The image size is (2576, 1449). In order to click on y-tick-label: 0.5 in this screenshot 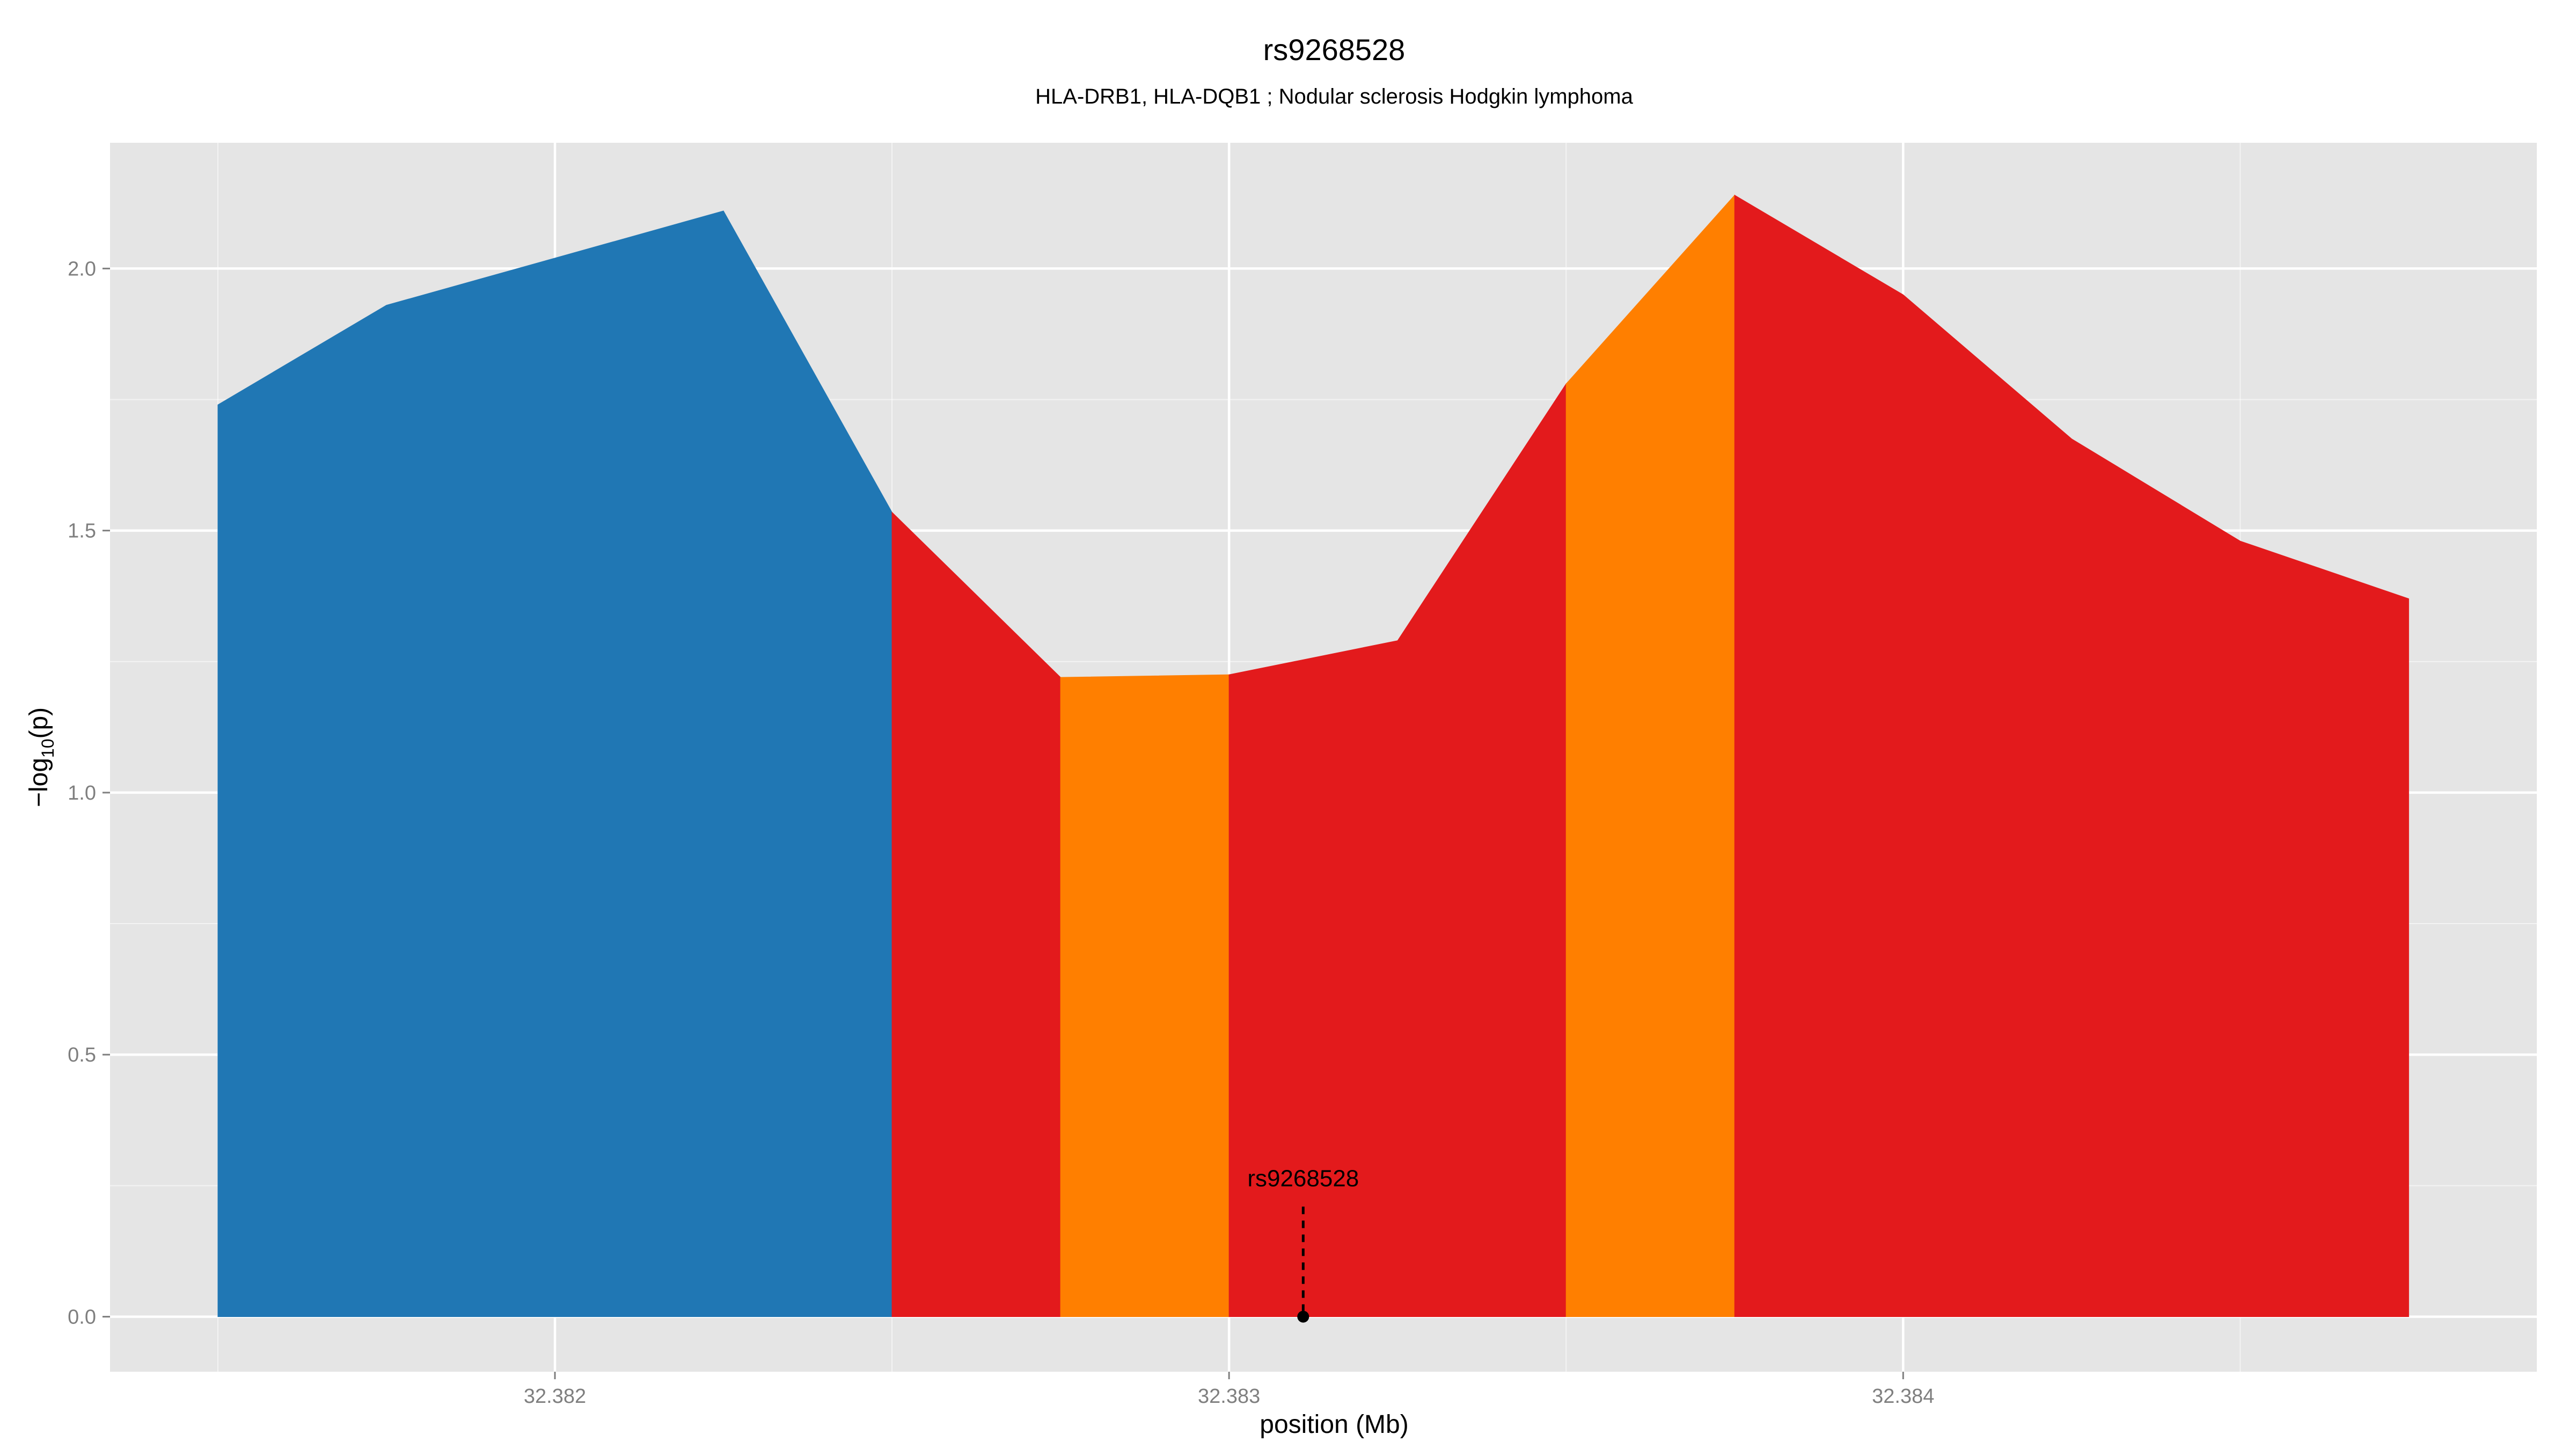, I will do `click(82, 1055)`.